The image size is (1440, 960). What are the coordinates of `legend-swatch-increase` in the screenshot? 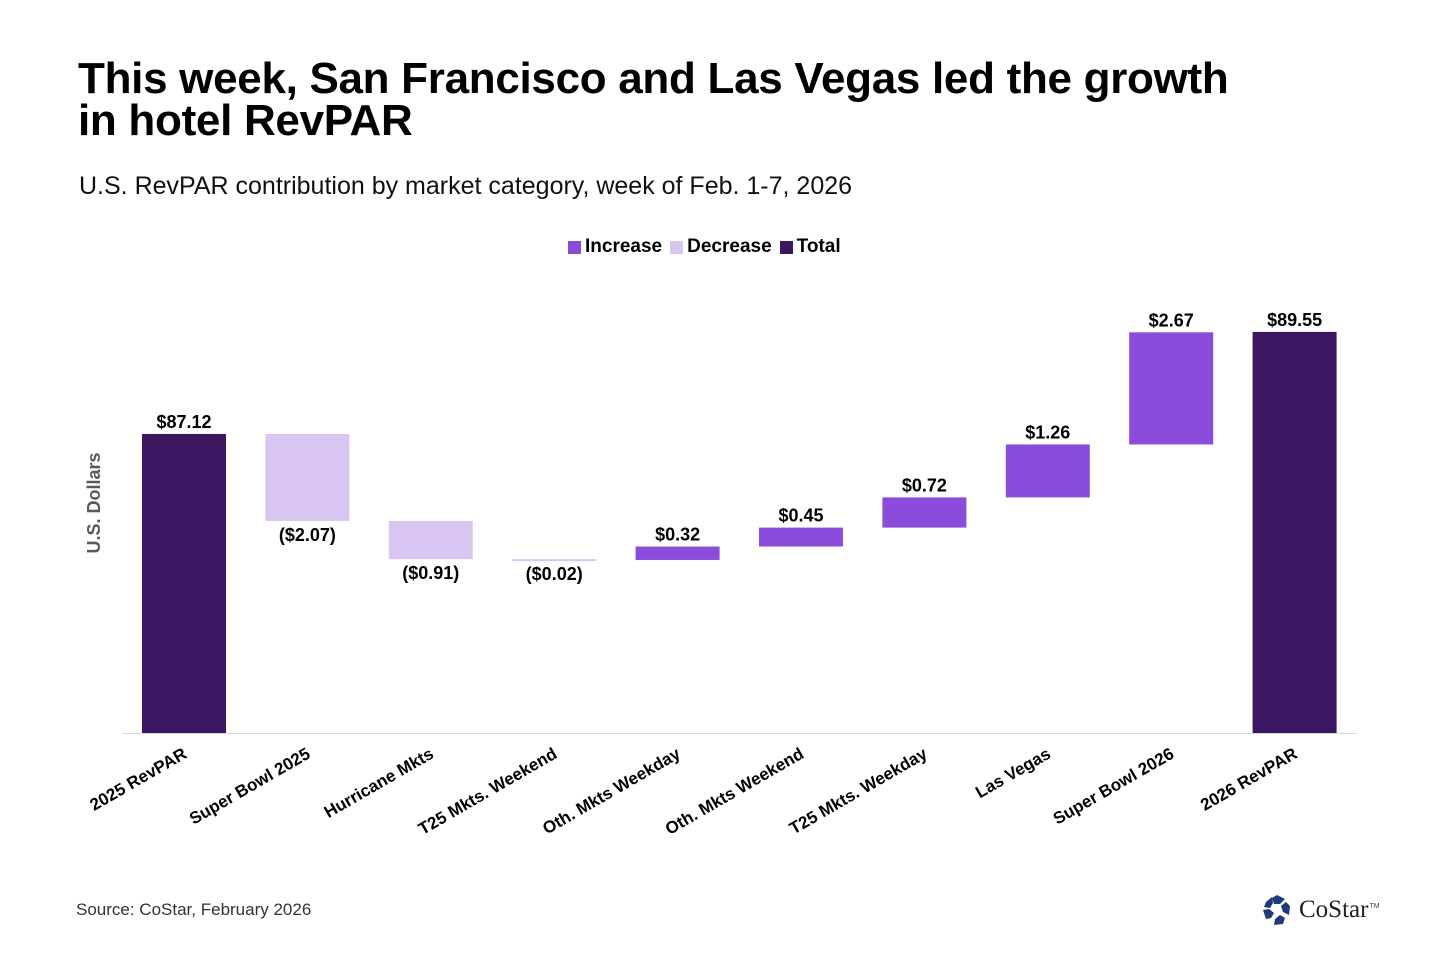 It's located at (574, 247).